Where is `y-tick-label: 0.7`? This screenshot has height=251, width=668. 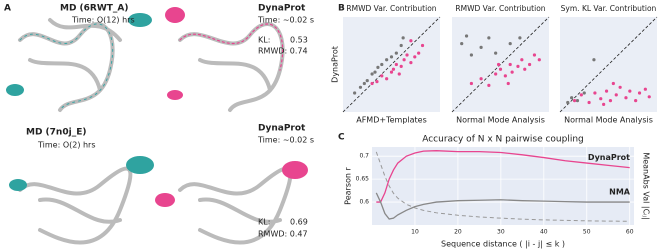
y-tick-label: 0.7 is located at coordinates (364, 156).